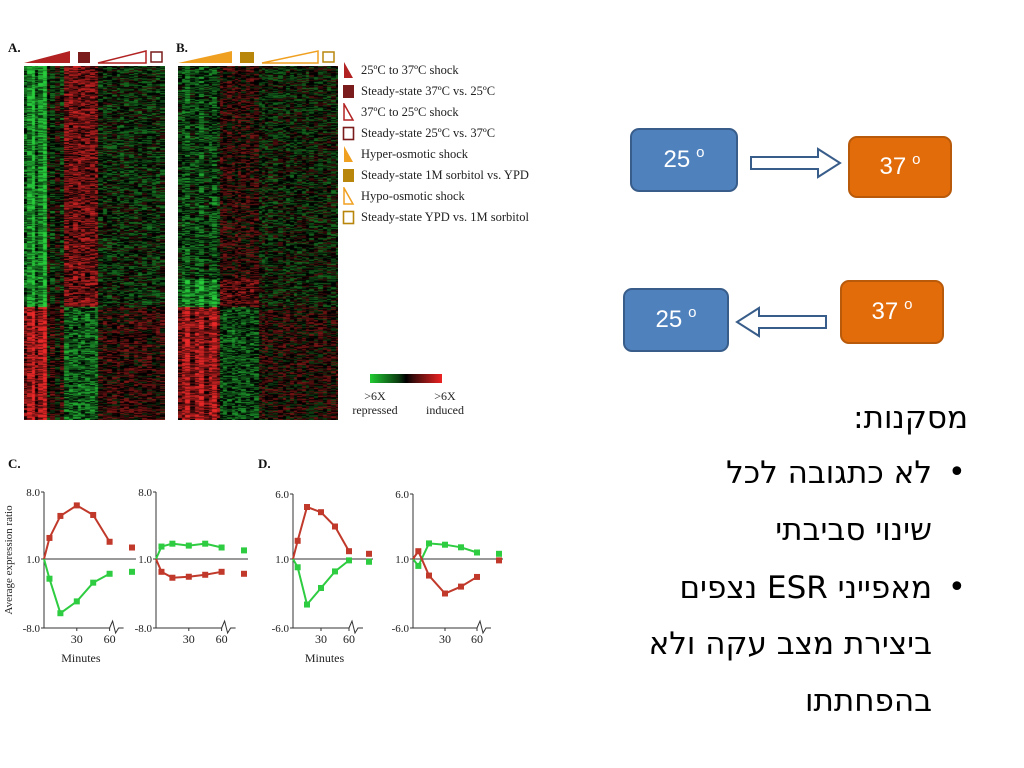  Describe the element at coordinates (182, 47) in the screenshot. I see `panel-b-label: B.` at that location.